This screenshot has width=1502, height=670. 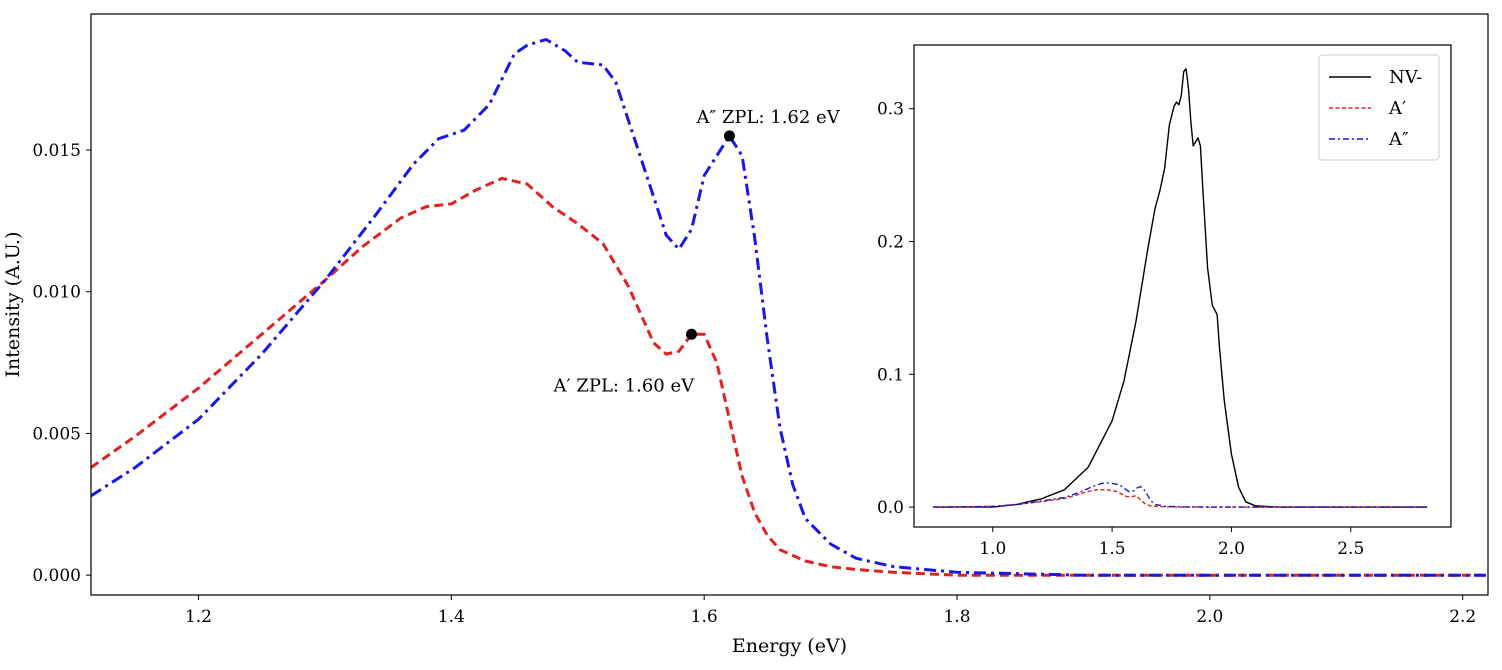 What do you see at coordinates (729, 136) in the screenshot?
I see `zpl-point-a_double` at bounding box center [729, 136].